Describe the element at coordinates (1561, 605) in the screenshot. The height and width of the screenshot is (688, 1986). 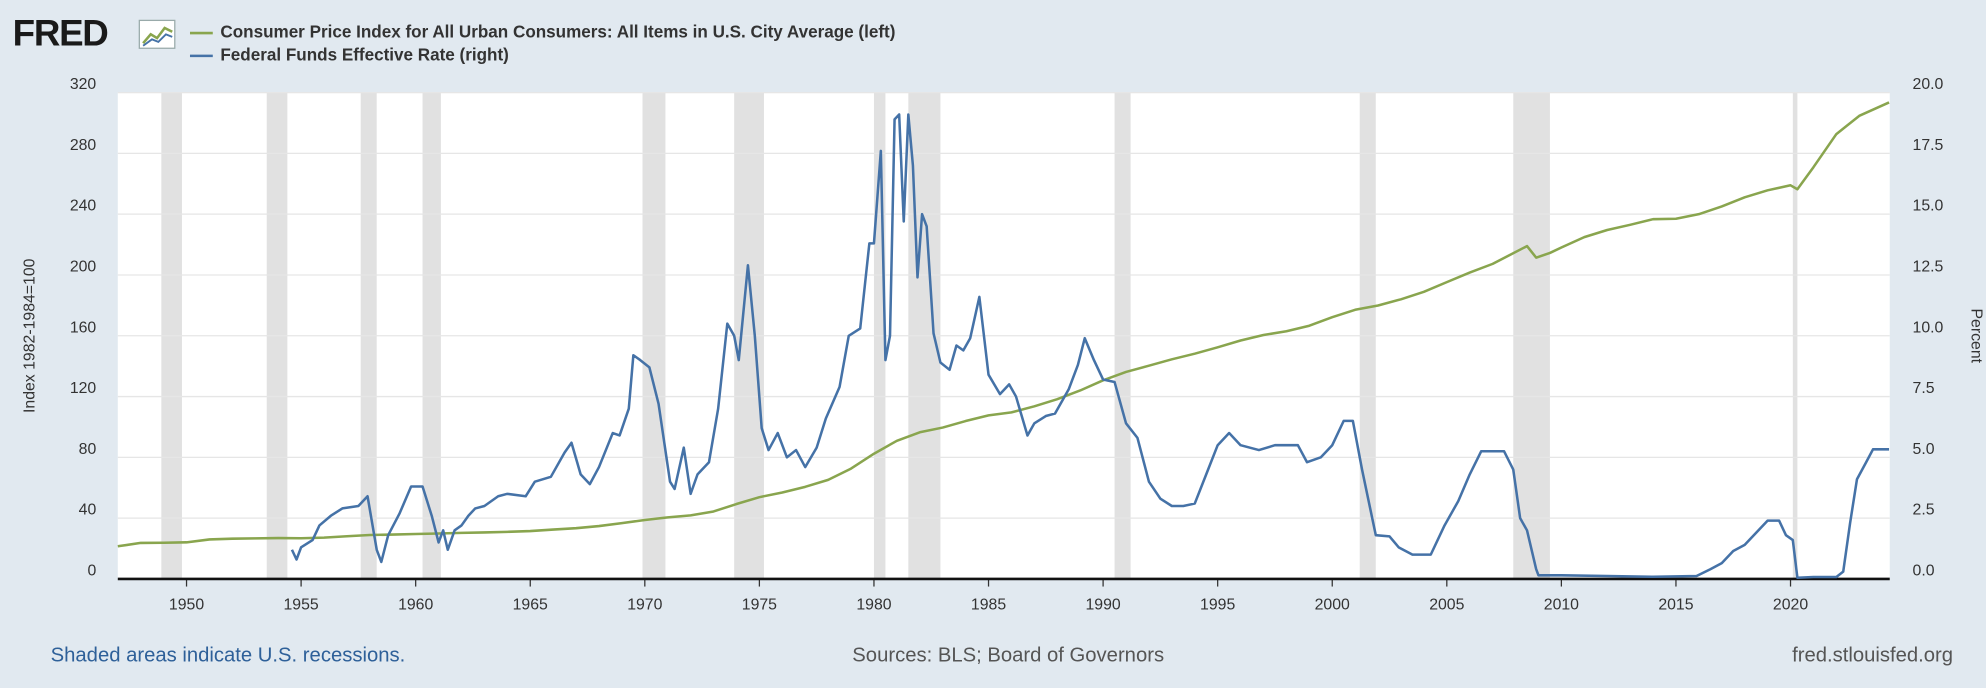
I see `x-tick-label: 2010` at that location.